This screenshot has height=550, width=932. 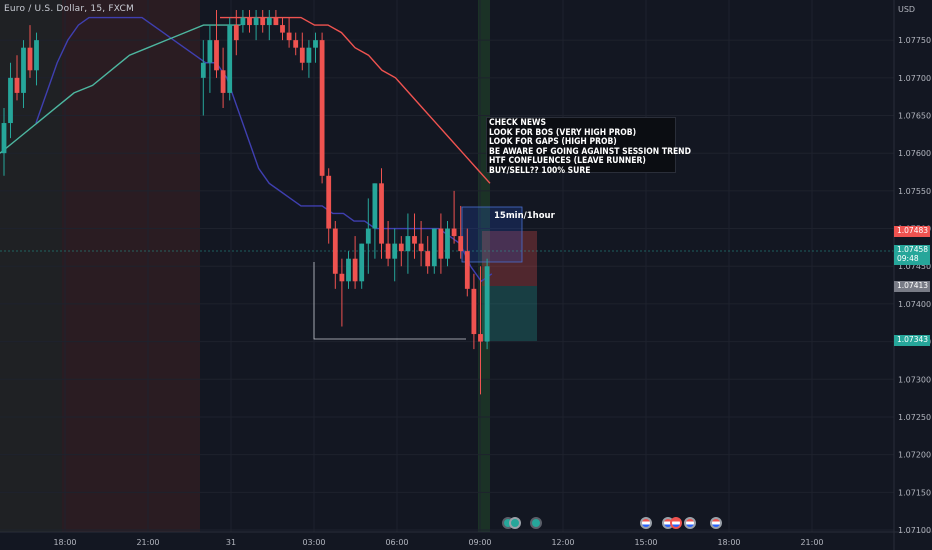 I want to click on x-tick-label: 06:00, so click(x=396, y=542).